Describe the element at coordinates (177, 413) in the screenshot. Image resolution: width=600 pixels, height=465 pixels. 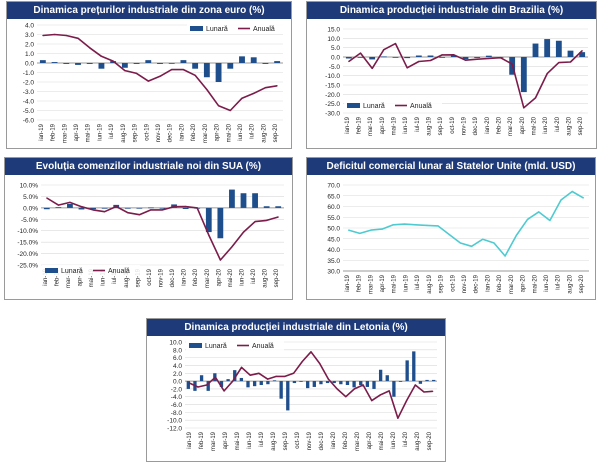
I see `y-tick-label: -8.0` at that location.